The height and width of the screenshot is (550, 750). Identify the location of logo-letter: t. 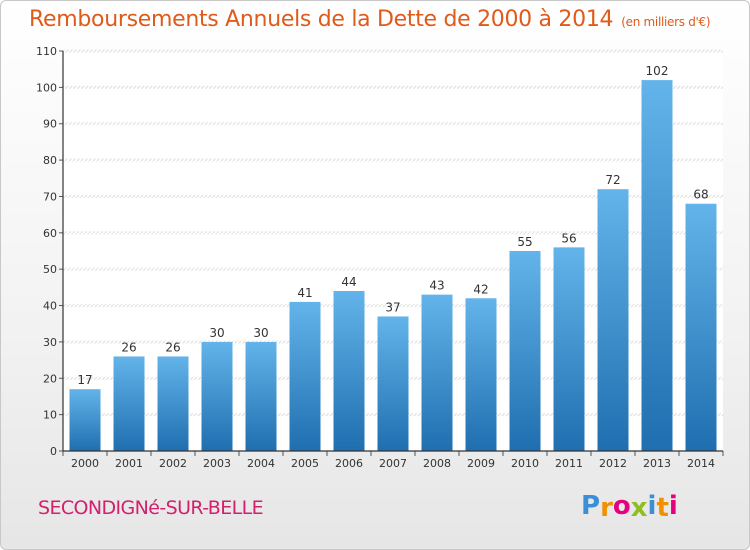
(662, 508).